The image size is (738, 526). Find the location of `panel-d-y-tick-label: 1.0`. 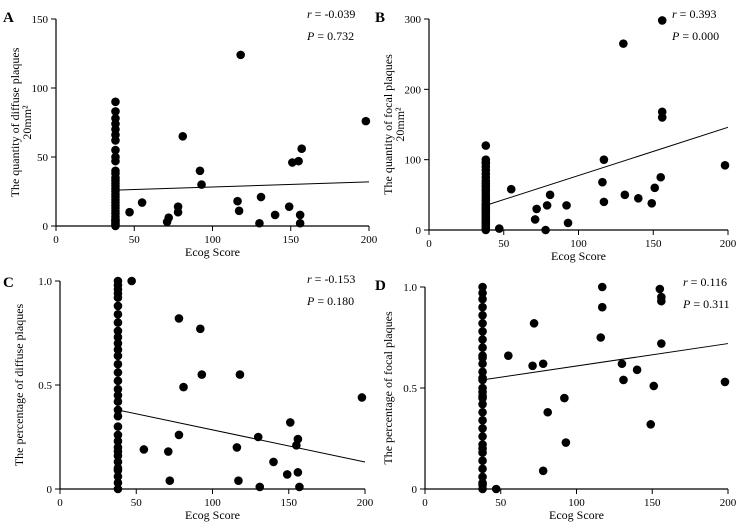

panel-d-y-tick-label: 1.0 is located at coordinates (410, 288).